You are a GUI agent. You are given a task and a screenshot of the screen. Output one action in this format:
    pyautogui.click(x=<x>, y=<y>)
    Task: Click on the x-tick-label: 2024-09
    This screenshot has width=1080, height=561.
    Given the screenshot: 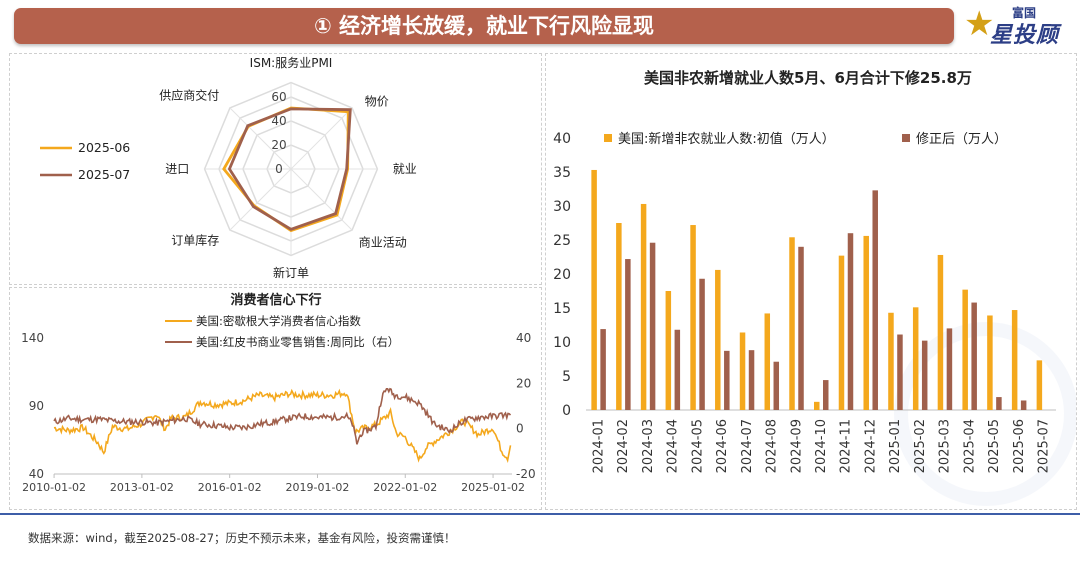 What is the action you would take?
    pyautogui.click(x=796, y=446)
    